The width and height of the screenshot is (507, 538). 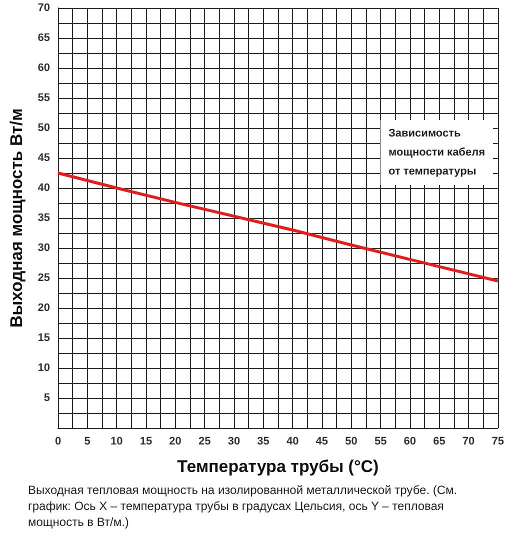 I want to click on text: Выходная тепловая мощность на изолированной металлической трубе. (См. график: Ось X – температура трубы в градусах Цельсия, ось Y – тепловая мощность в Вт/м.), so click(x=243, y=506).